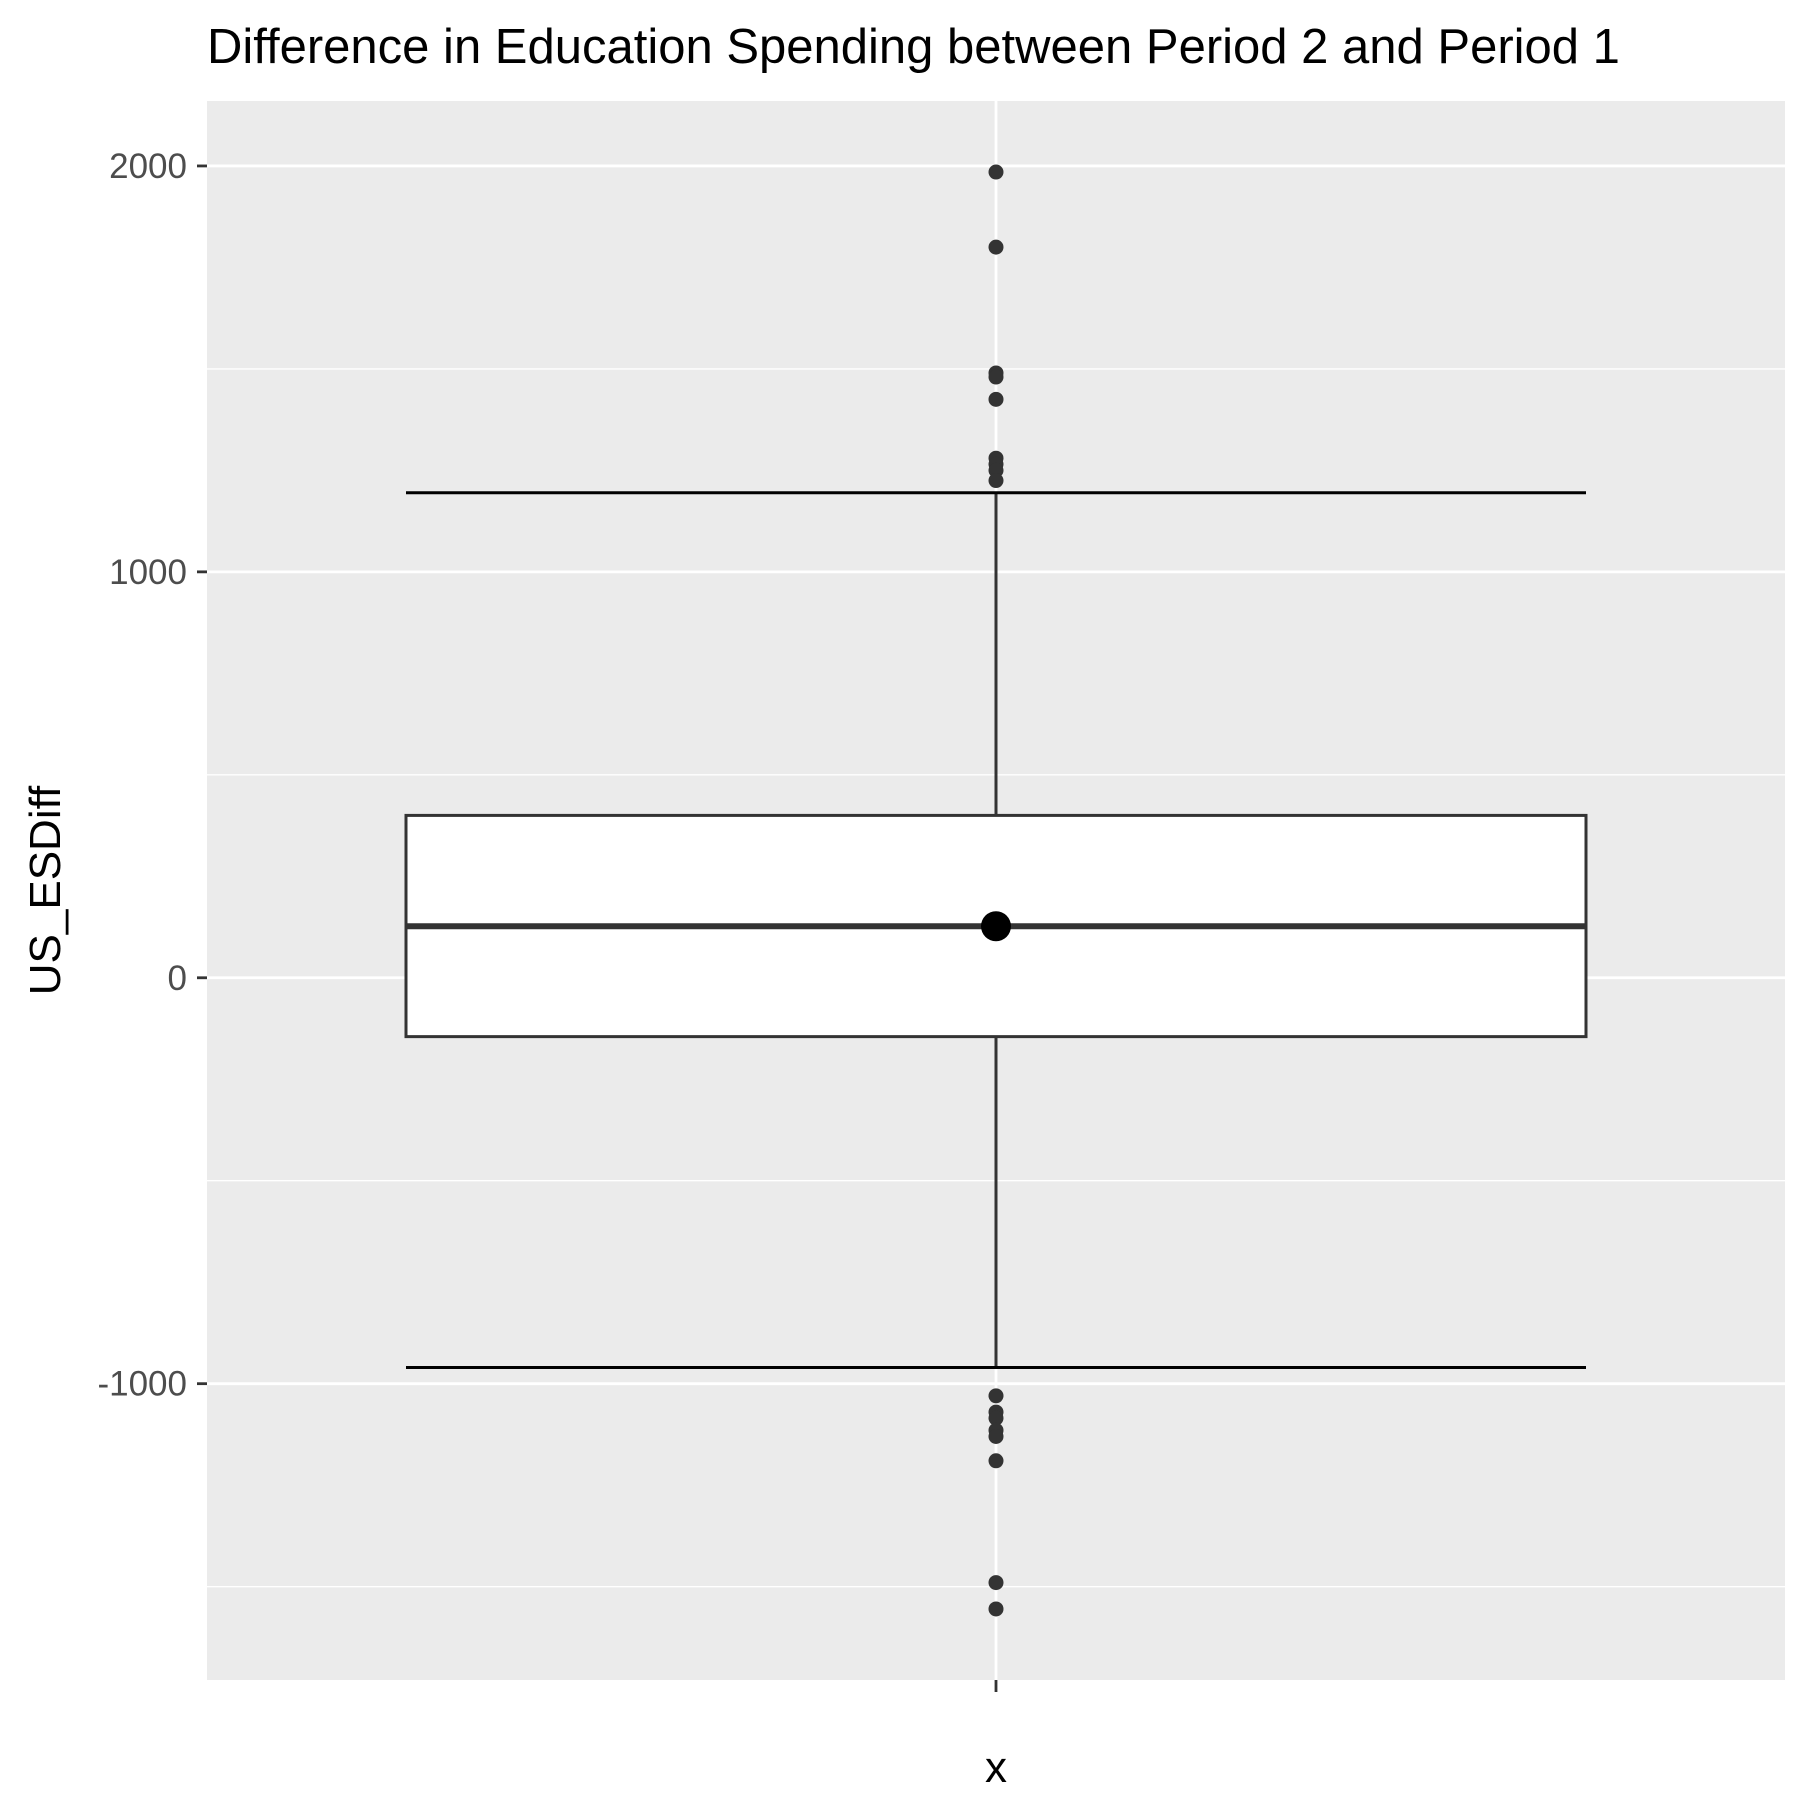  What do you see at coordinates (142, 1384) in the screenshot?
I see `y-tick-label: -1000` at bounding box center [142, 1384].